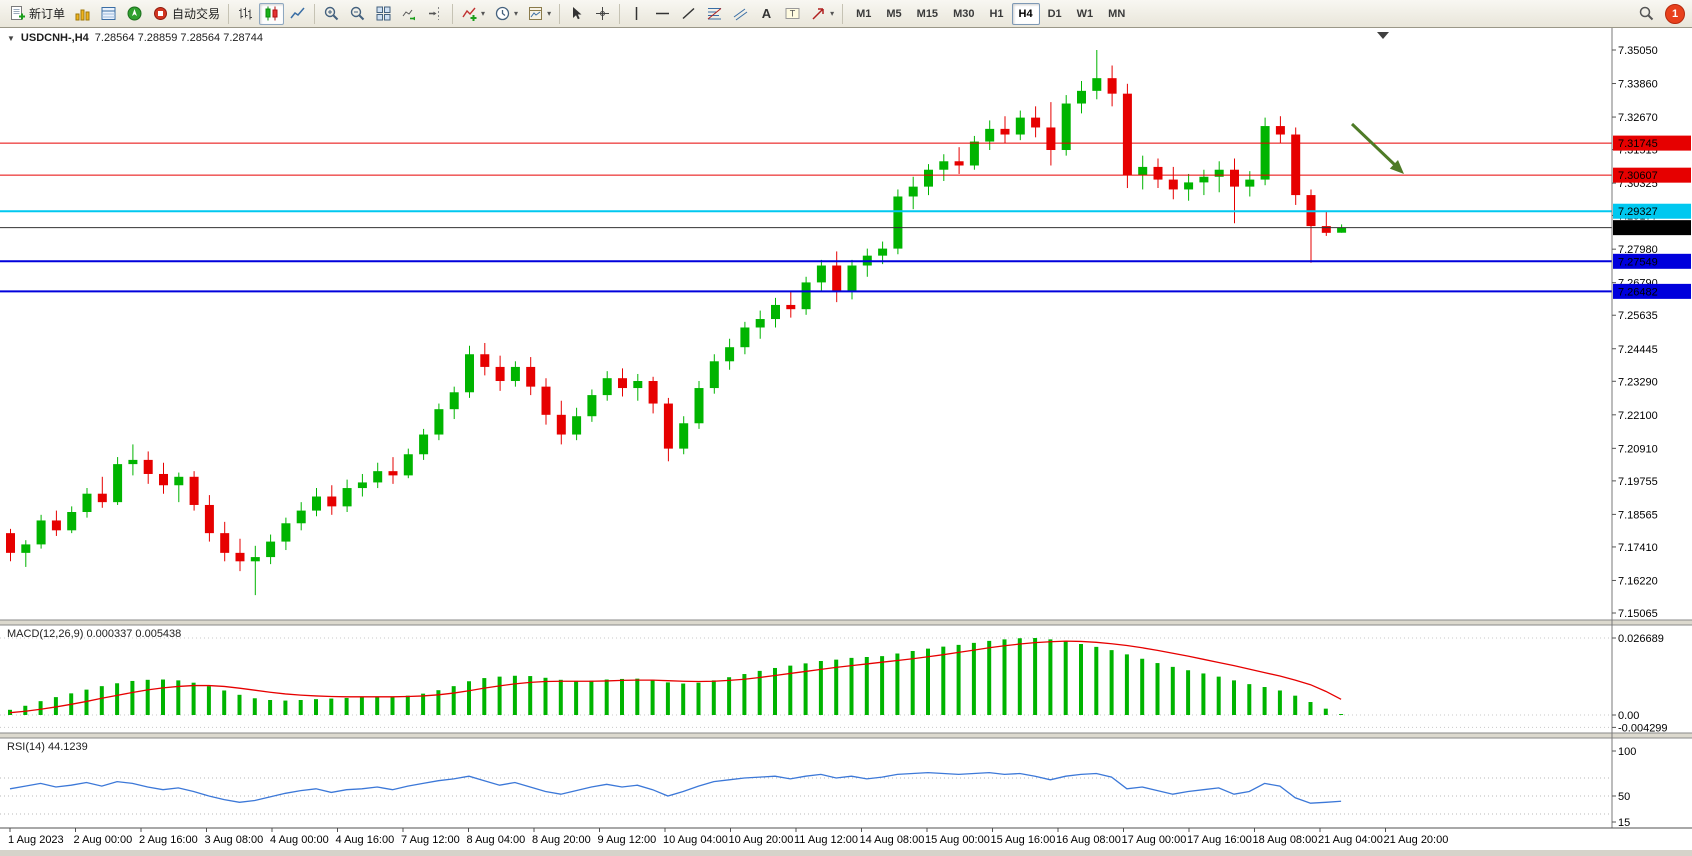 The width and height of the screenshot is (1692, 856). What do you see at coordinates (1638, 316) in the screenshot?
I see `svg-text: 7.25635` at bounding box center [1638, 316].